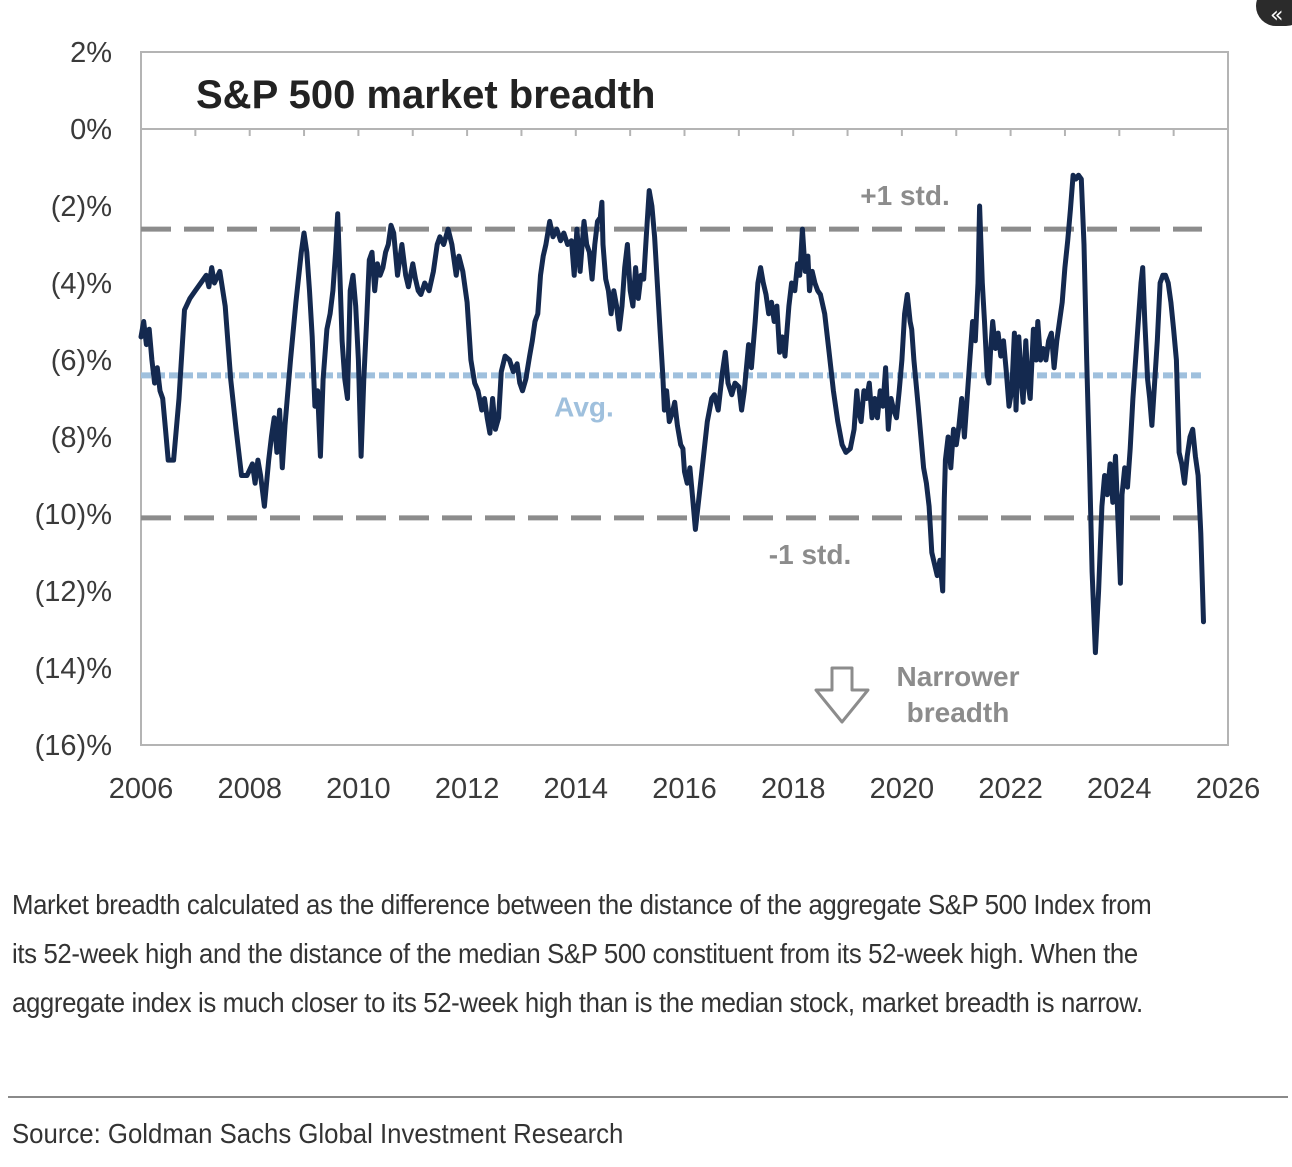 This screenshot has width=1292, height=1167. Describe the element at coordinates (249, 789) in the screenshot. I see `x-tick-label: 2008` at that location.